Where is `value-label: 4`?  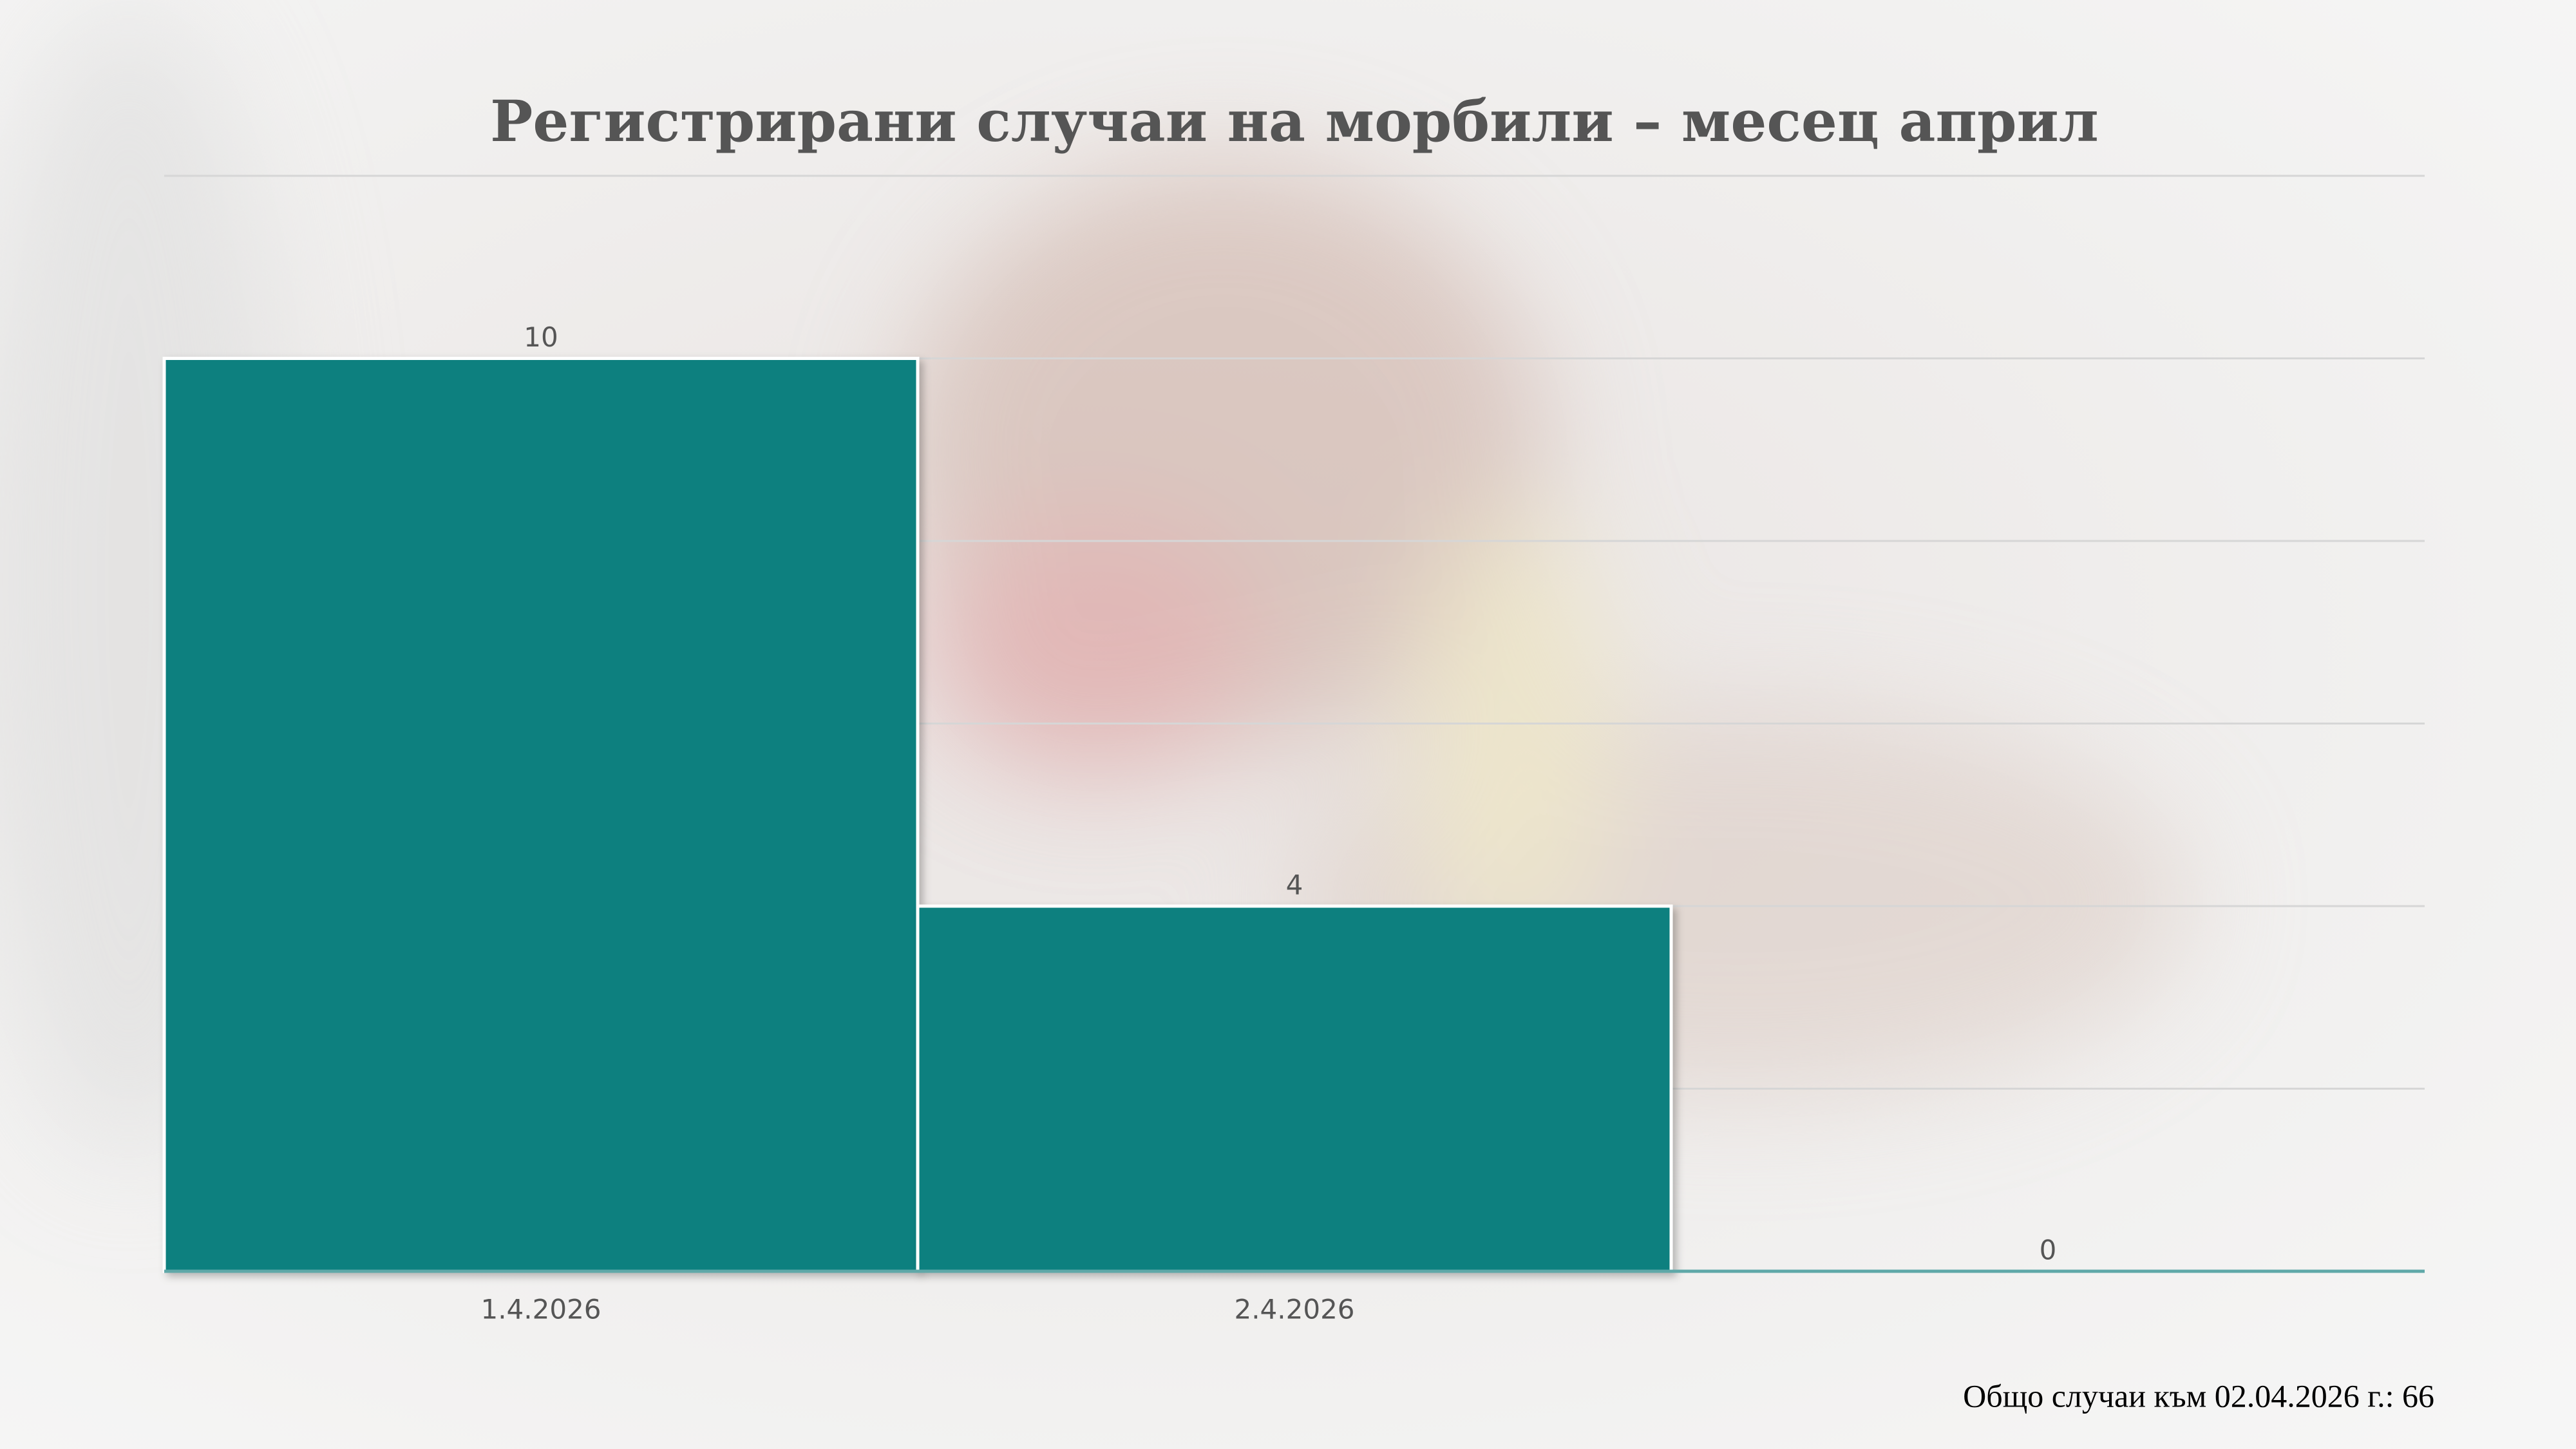 value-label: 4 is located at coordinates (1294, 885).